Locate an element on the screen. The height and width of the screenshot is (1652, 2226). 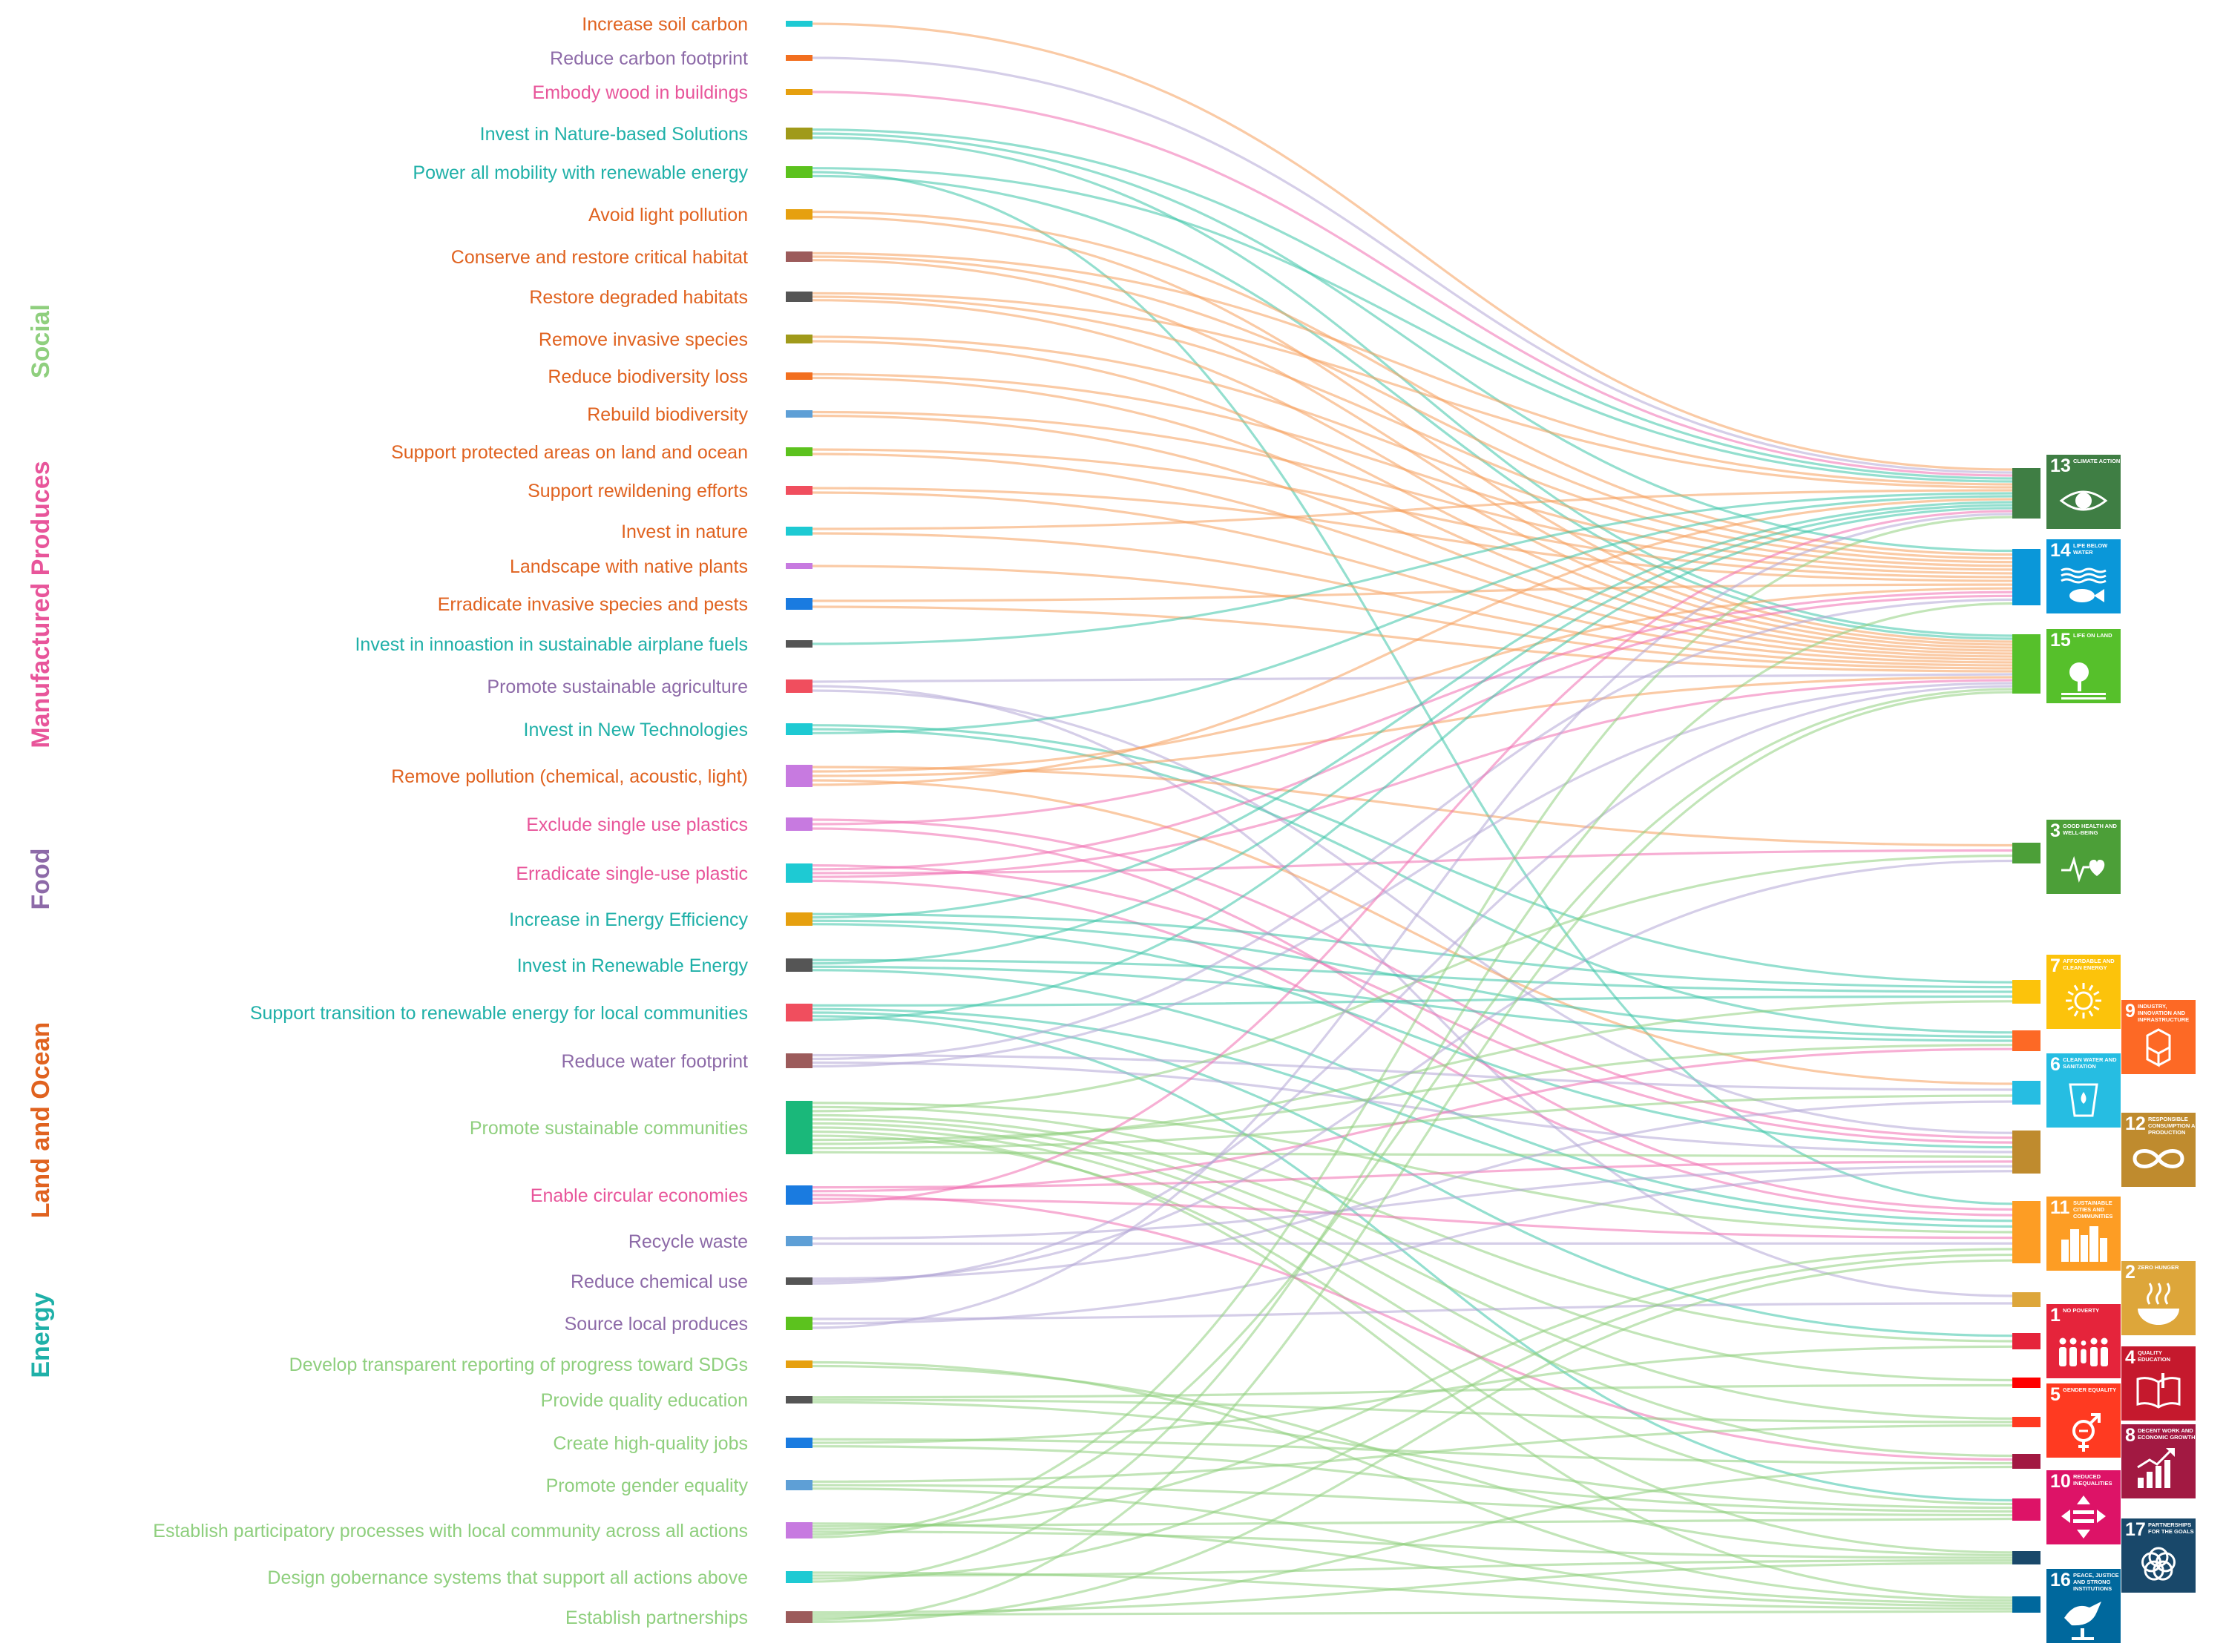
action-node-increase-in-energy-efficiency is located at coordinates (799, 919).